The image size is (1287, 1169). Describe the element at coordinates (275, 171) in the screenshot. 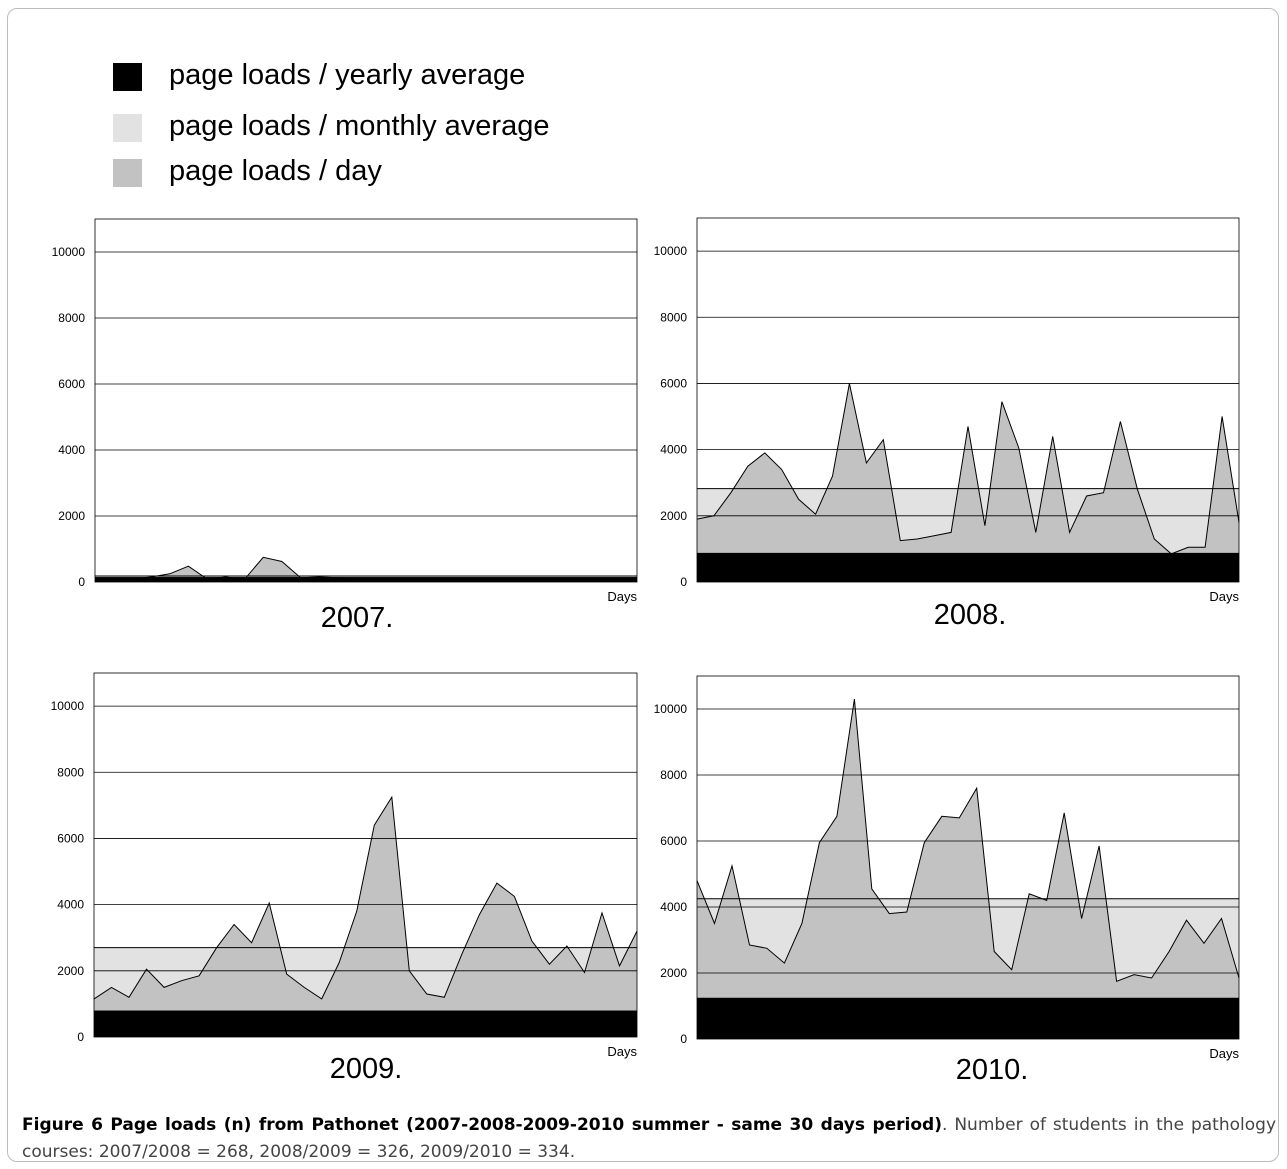

I see `legend-label-daily: page loads / day` at that location.